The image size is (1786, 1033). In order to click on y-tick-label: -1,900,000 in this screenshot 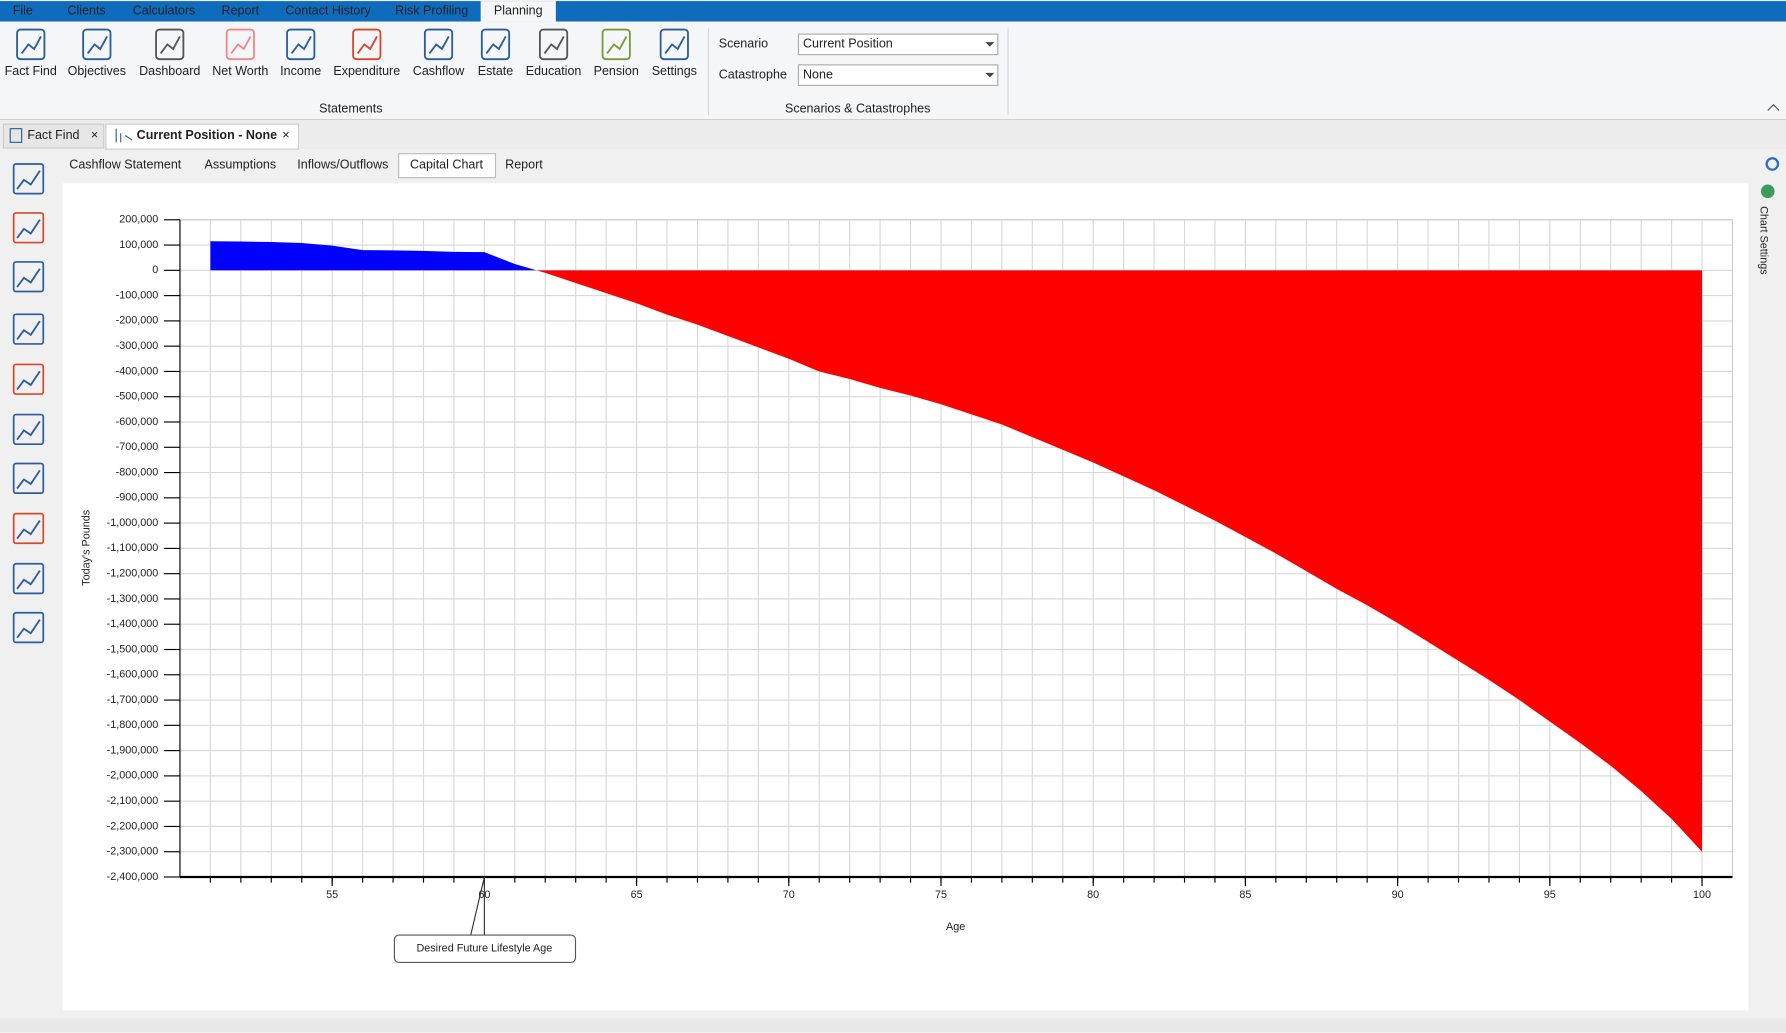, I will do `click(133, 750)`.